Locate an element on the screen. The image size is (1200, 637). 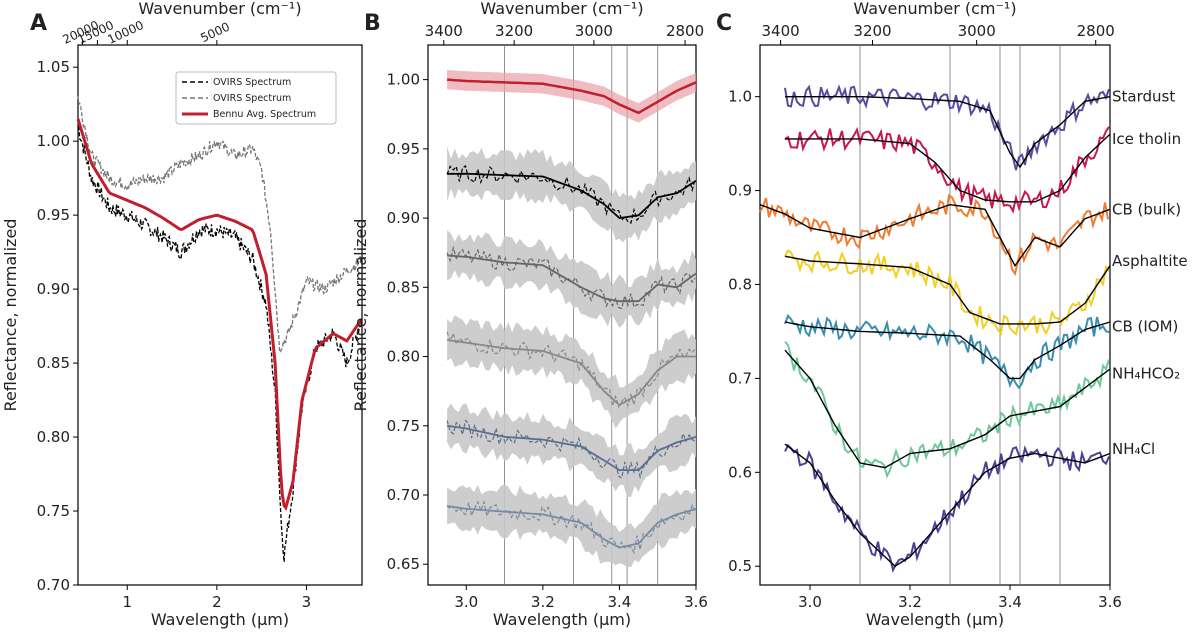
panel-b-top-xlabel: Wavenumber (cm⁻¹) is located at coordinates (561, 9).